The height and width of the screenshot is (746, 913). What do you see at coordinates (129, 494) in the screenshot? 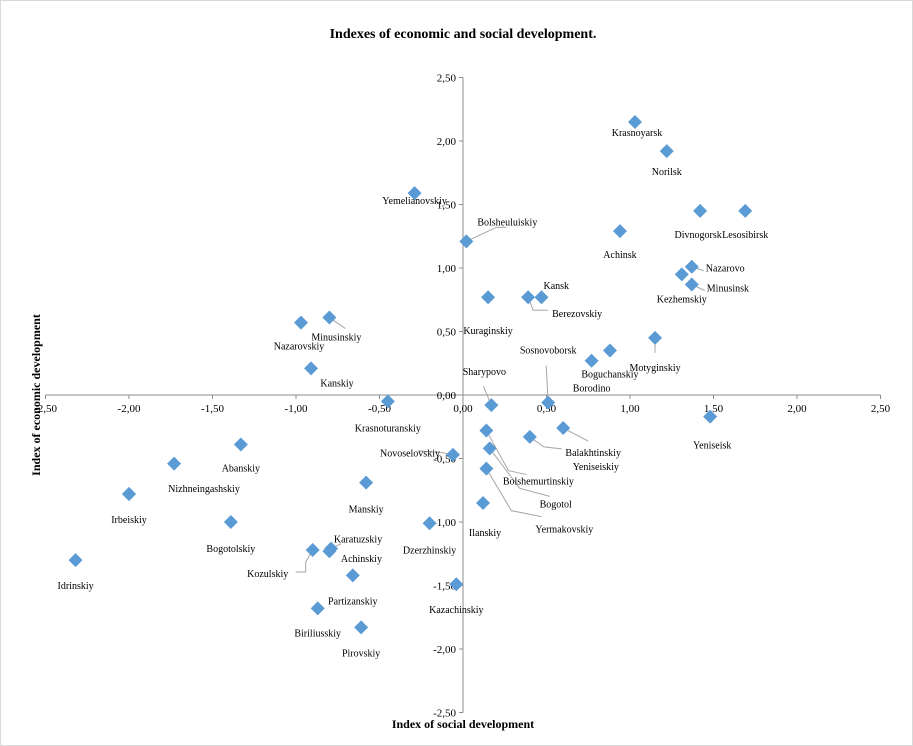
I see `point-marker-nizhneingashskiy` at bounding box center [129, 494].